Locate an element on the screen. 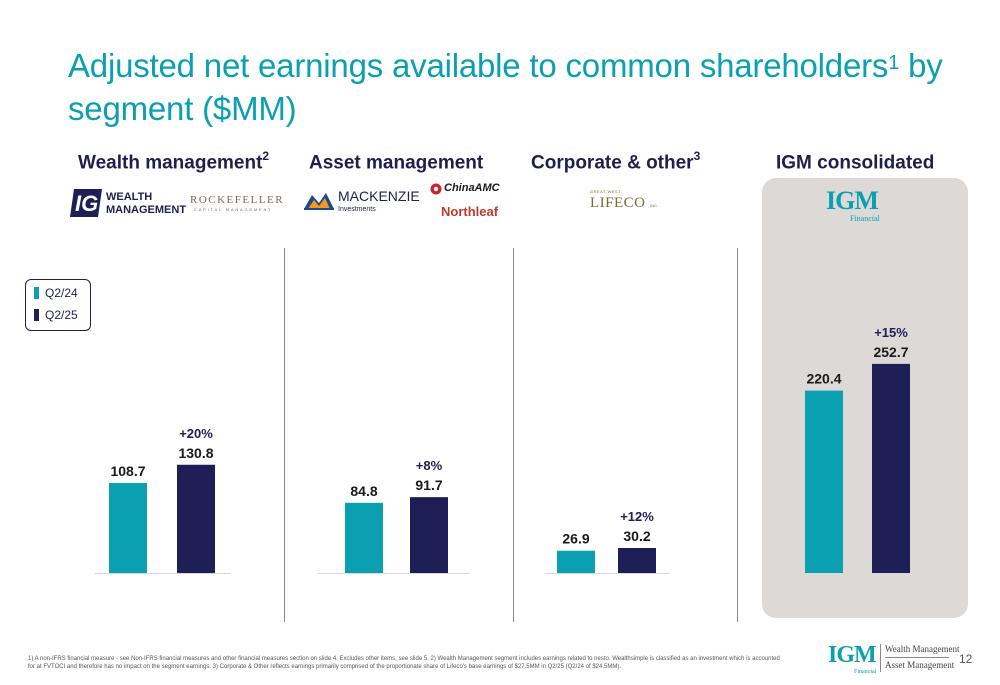  segment-heading-asset: Asset management is located at coordinates (396, 163).